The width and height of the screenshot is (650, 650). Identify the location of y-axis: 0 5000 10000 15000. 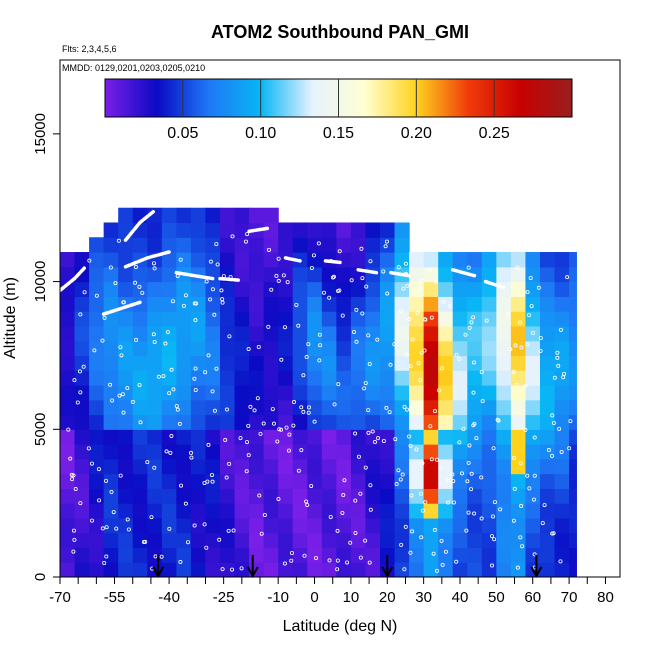
(46, 347).